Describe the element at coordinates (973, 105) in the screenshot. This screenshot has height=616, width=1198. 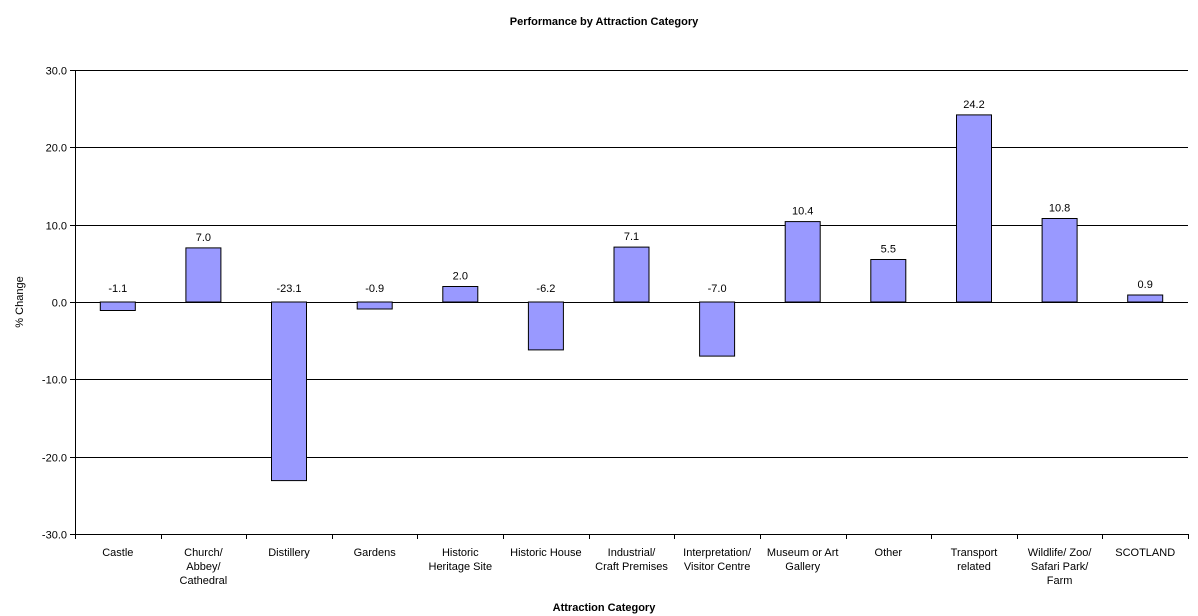
I see `data-label: 24.2` at that location.